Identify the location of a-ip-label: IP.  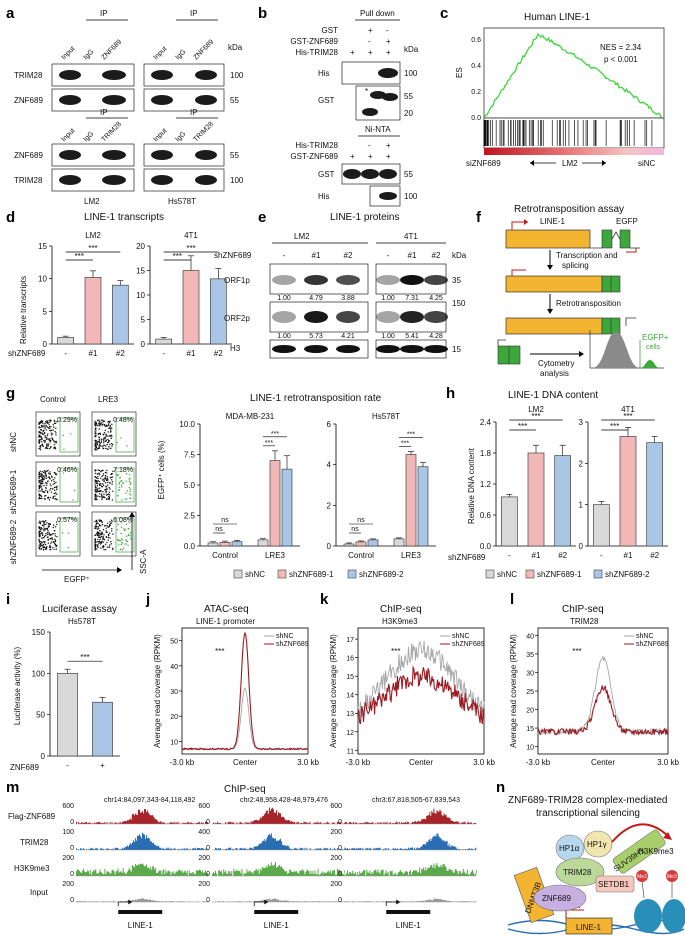
(104, 112).